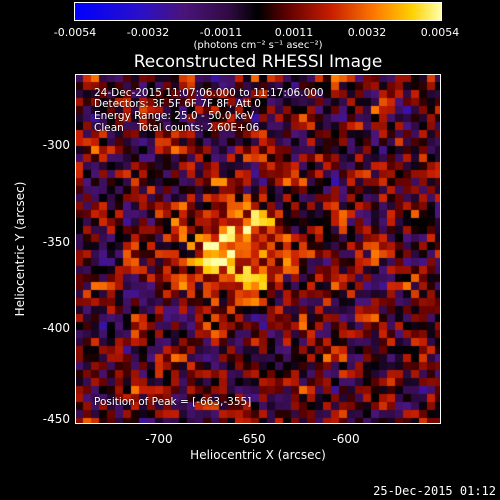 The width and height of the screenshot is (500, 500). I want to click on colorbar-tick: 0.0032, so click(367, 32).